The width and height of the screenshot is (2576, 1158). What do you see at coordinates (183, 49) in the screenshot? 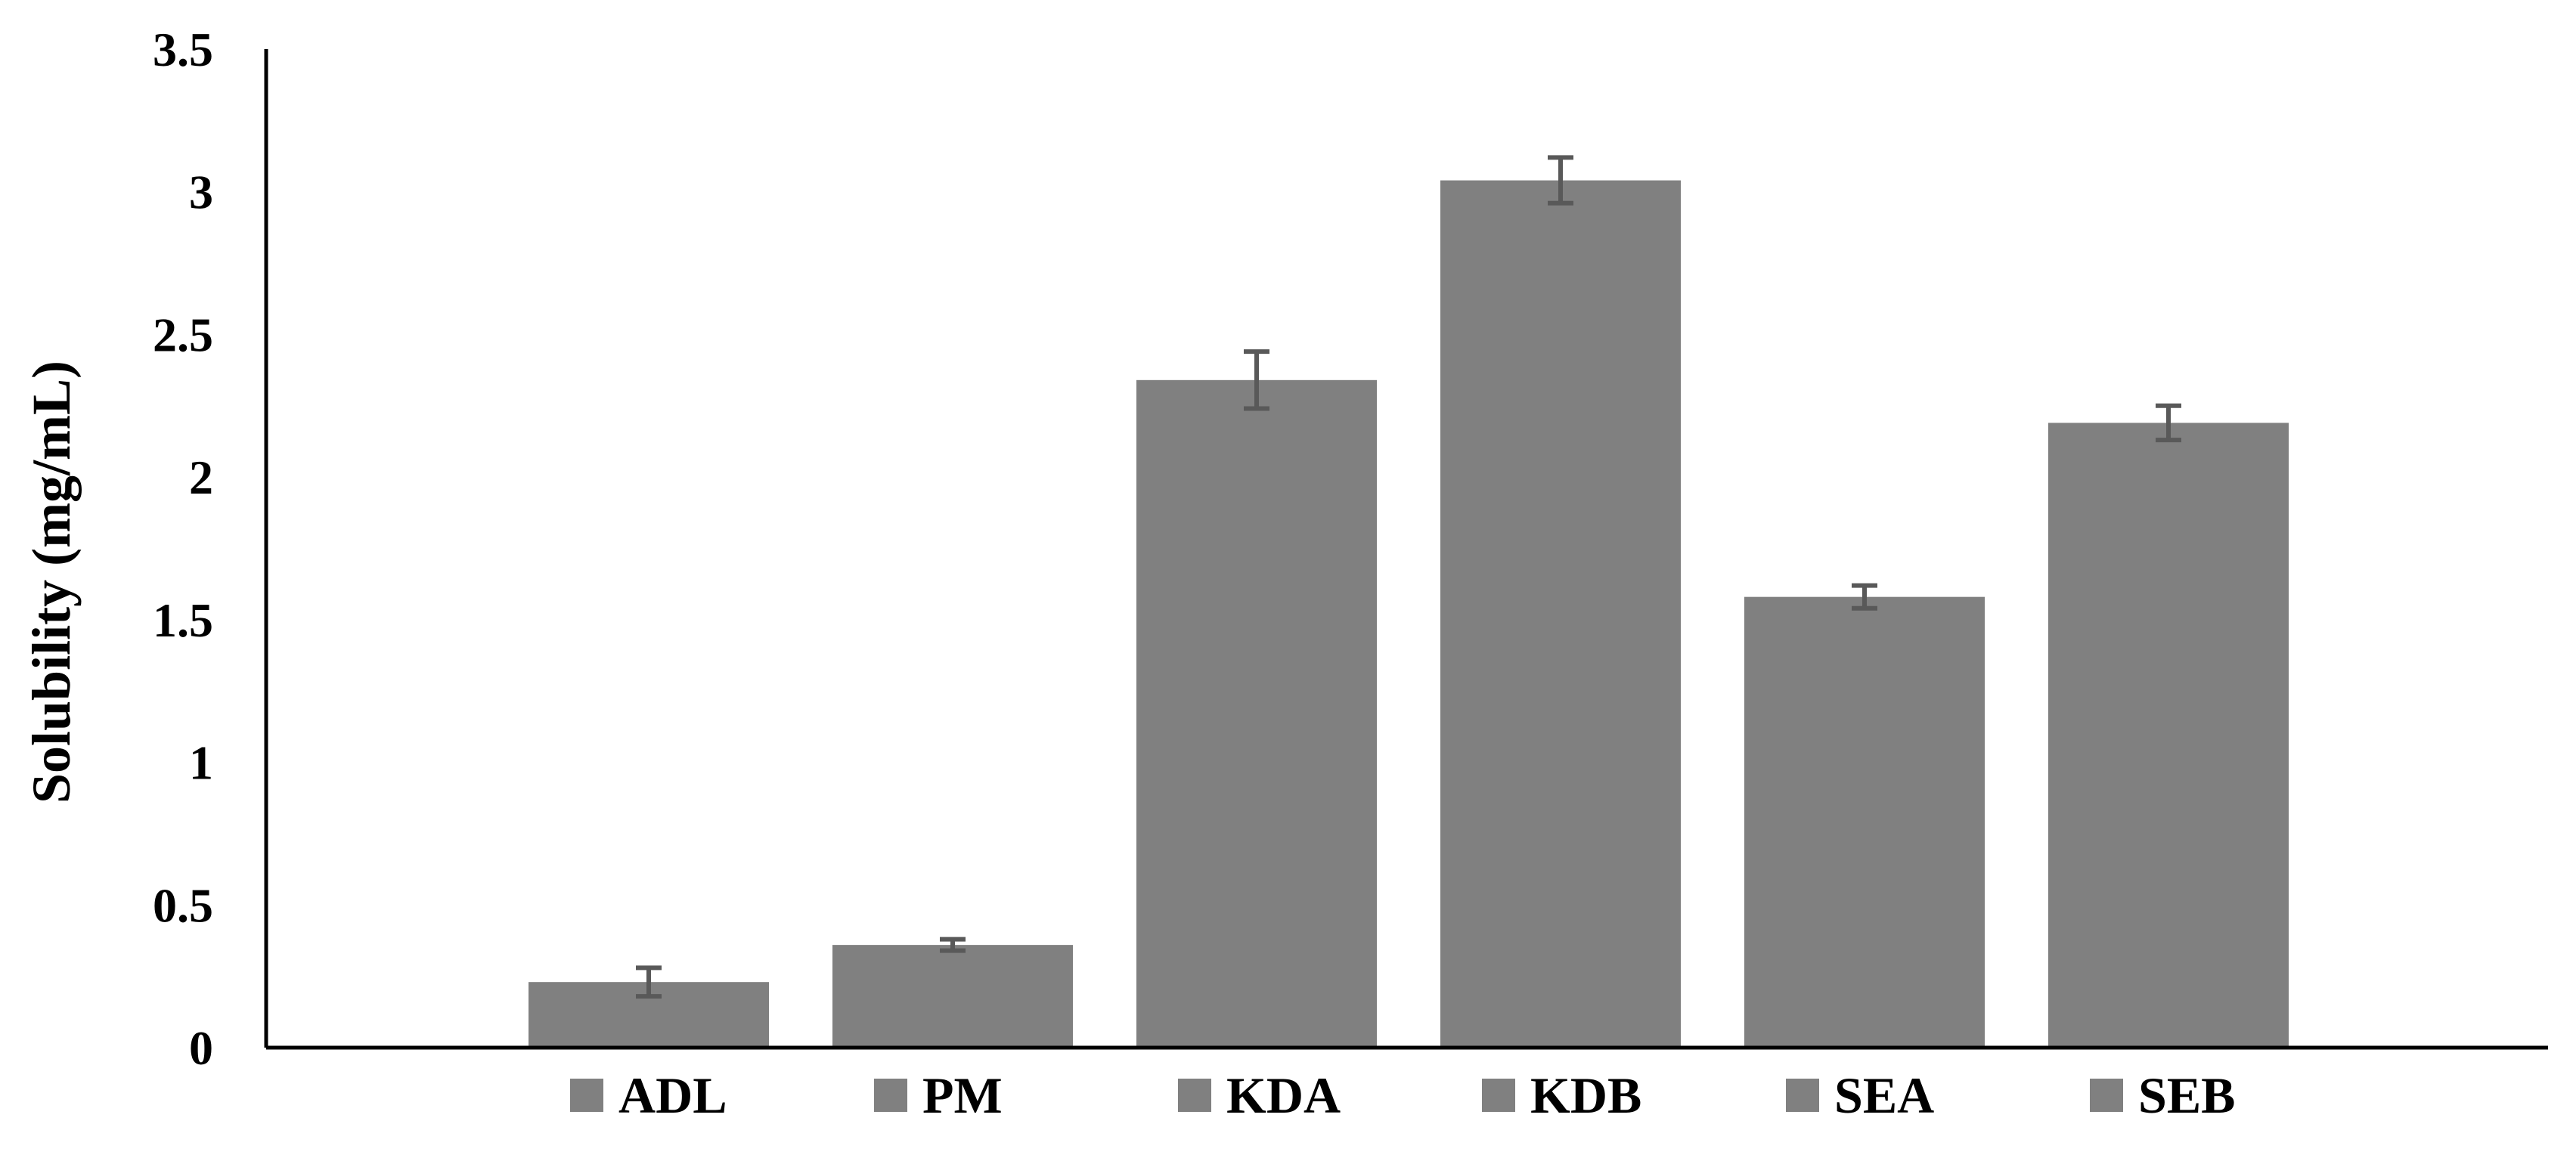
I see `y-tick-label: 3.5` at bounding box center [183, 49].